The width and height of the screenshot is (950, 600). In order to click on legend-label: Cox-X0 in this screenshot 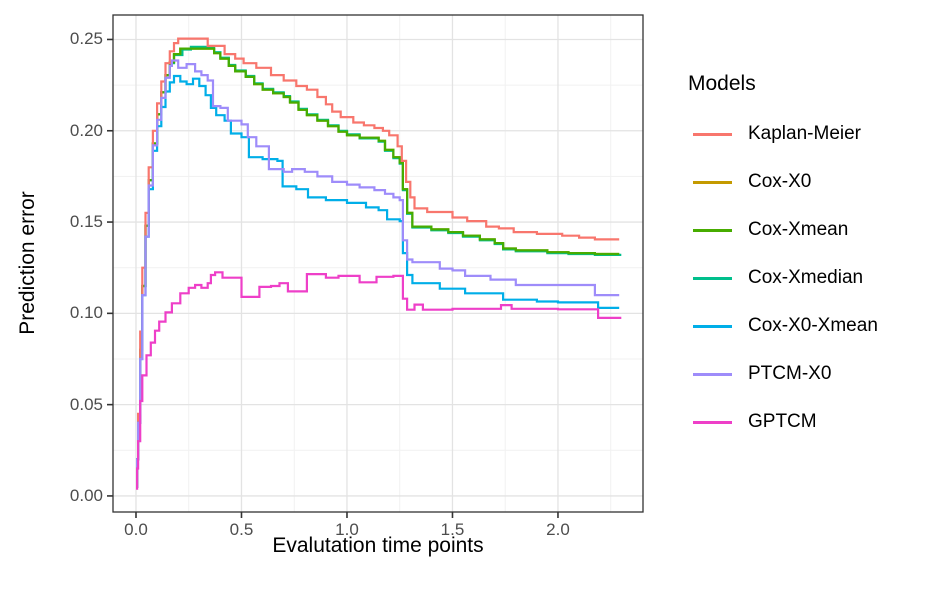, I will do `click(780, 181)`.